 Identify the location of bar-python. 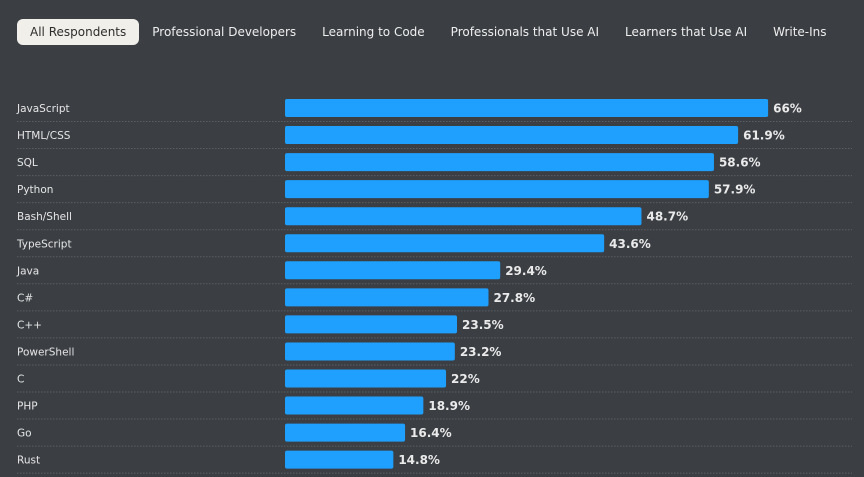
(497, 189).